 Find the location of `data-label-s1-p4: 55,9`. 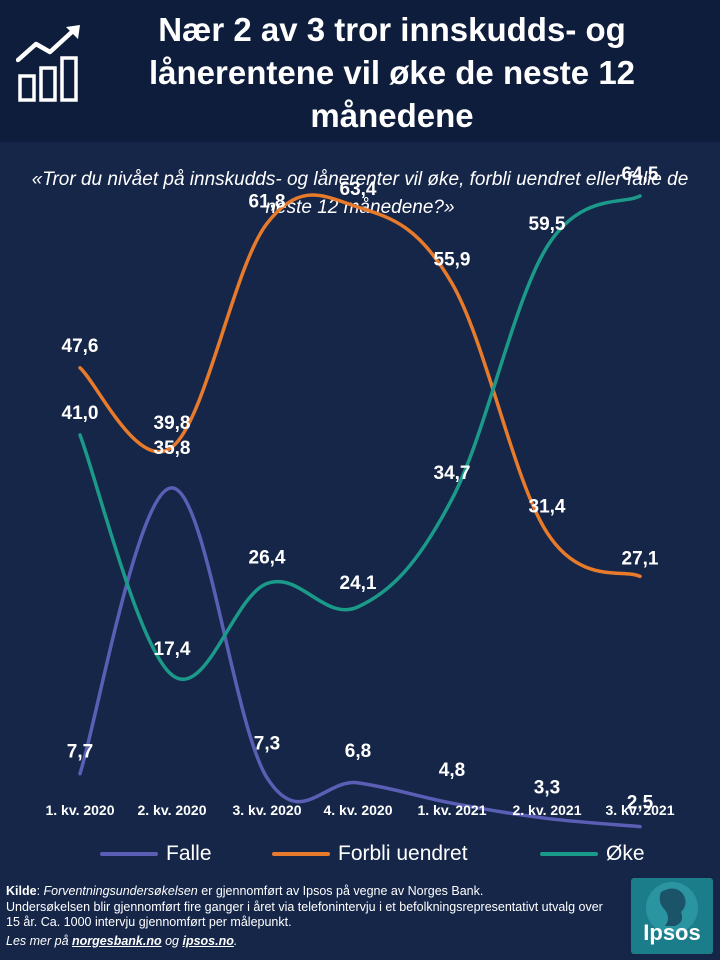

data-label-s1-p4: 55,9 is located at coordinates (452, 259).